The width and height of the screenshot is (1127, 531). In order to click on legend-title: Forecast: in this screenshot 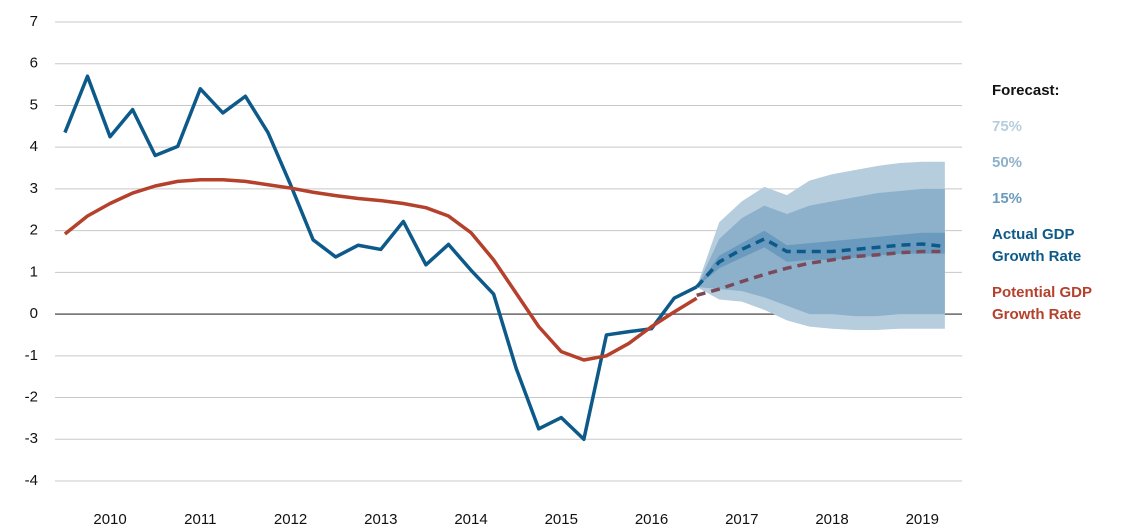, I will do `click(1026, 90)`.